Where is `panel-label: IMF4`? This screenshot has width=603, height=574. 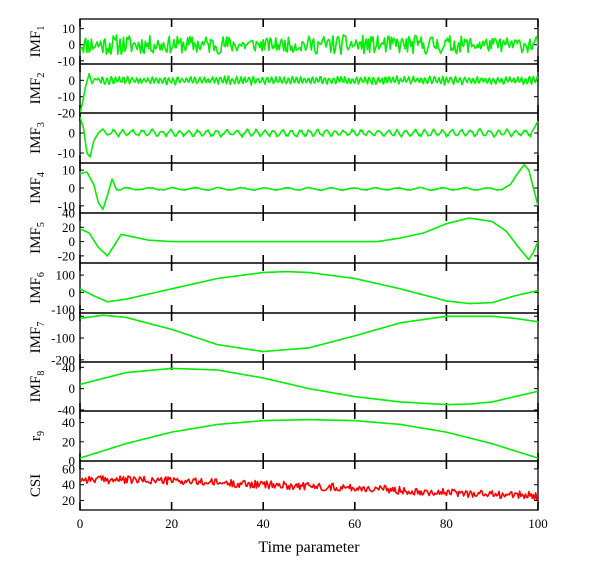 panel-label: IMF4 is located at coordinates (37, 188).